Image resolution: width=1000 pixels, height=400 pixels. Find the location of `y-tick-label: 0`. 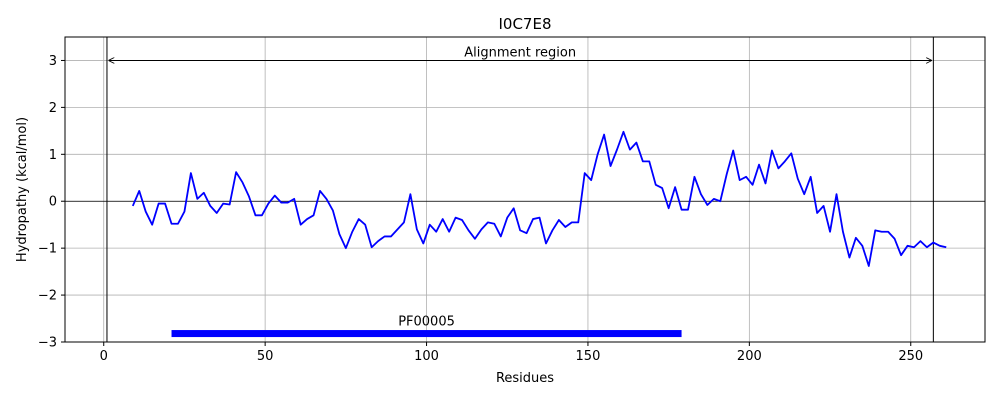

y-tick-label: 0 is located at coordinates (53, 202).